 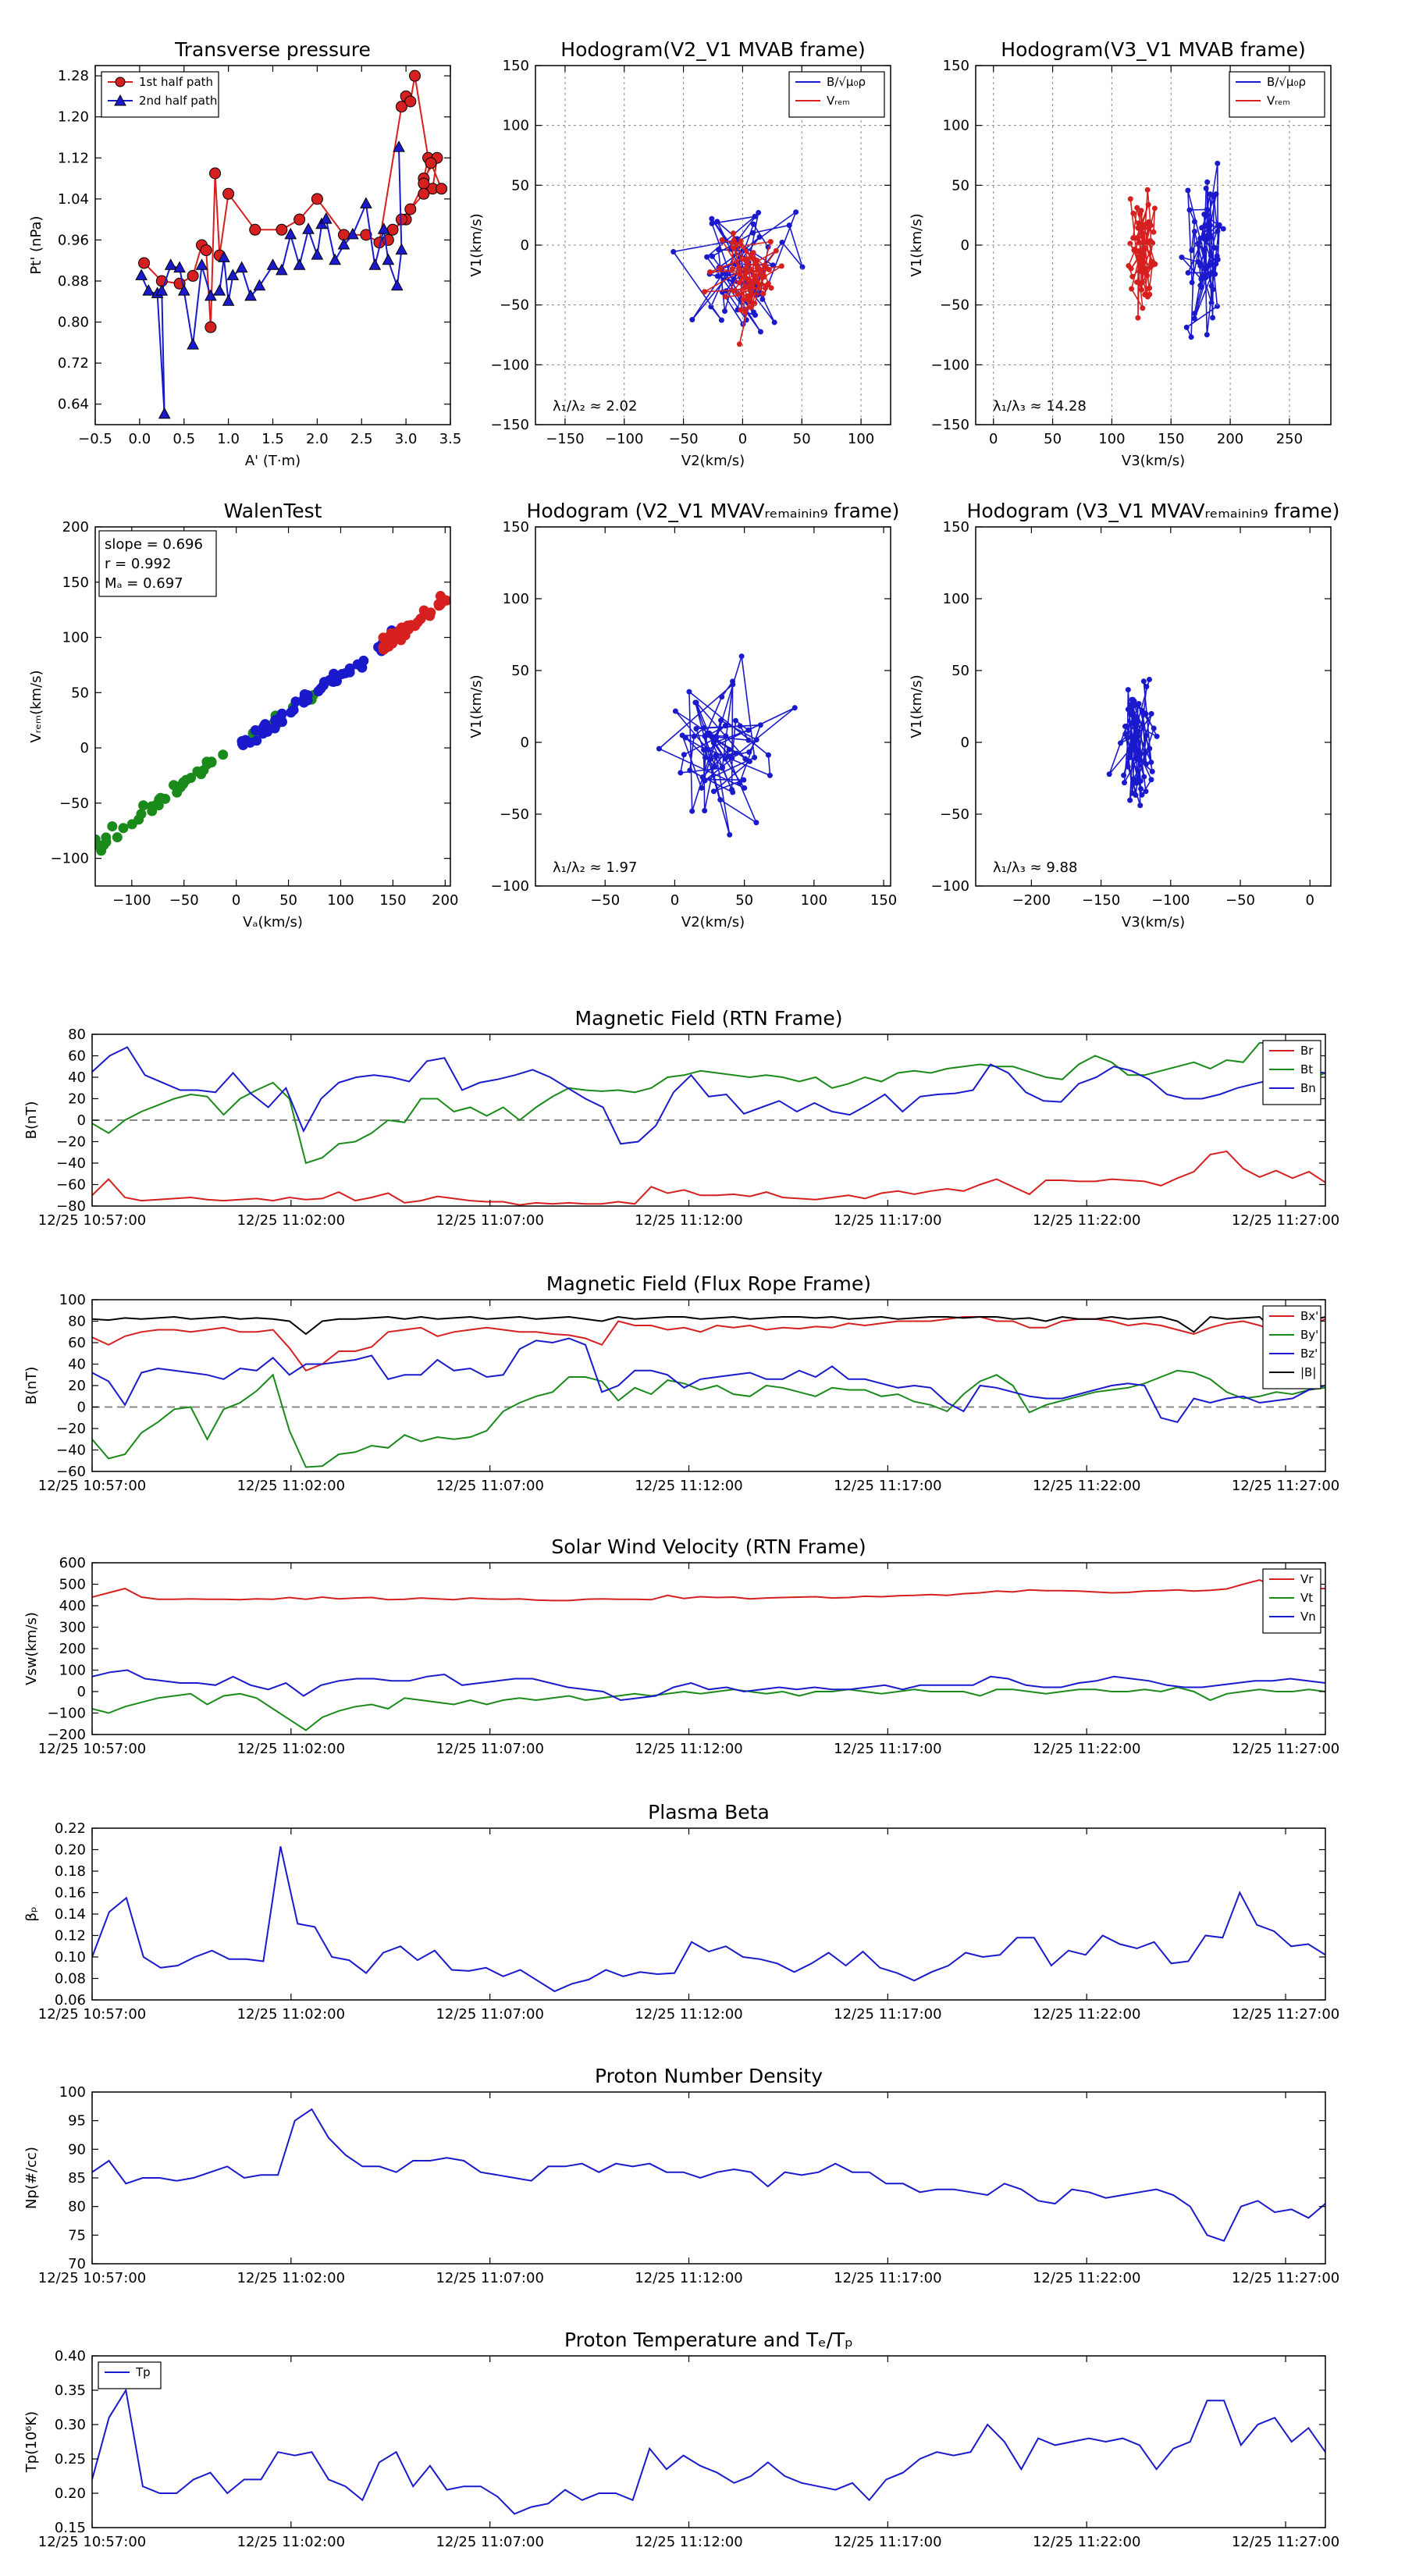 I want to click on y-tick-label: 0, so click(x=81, y=1692).